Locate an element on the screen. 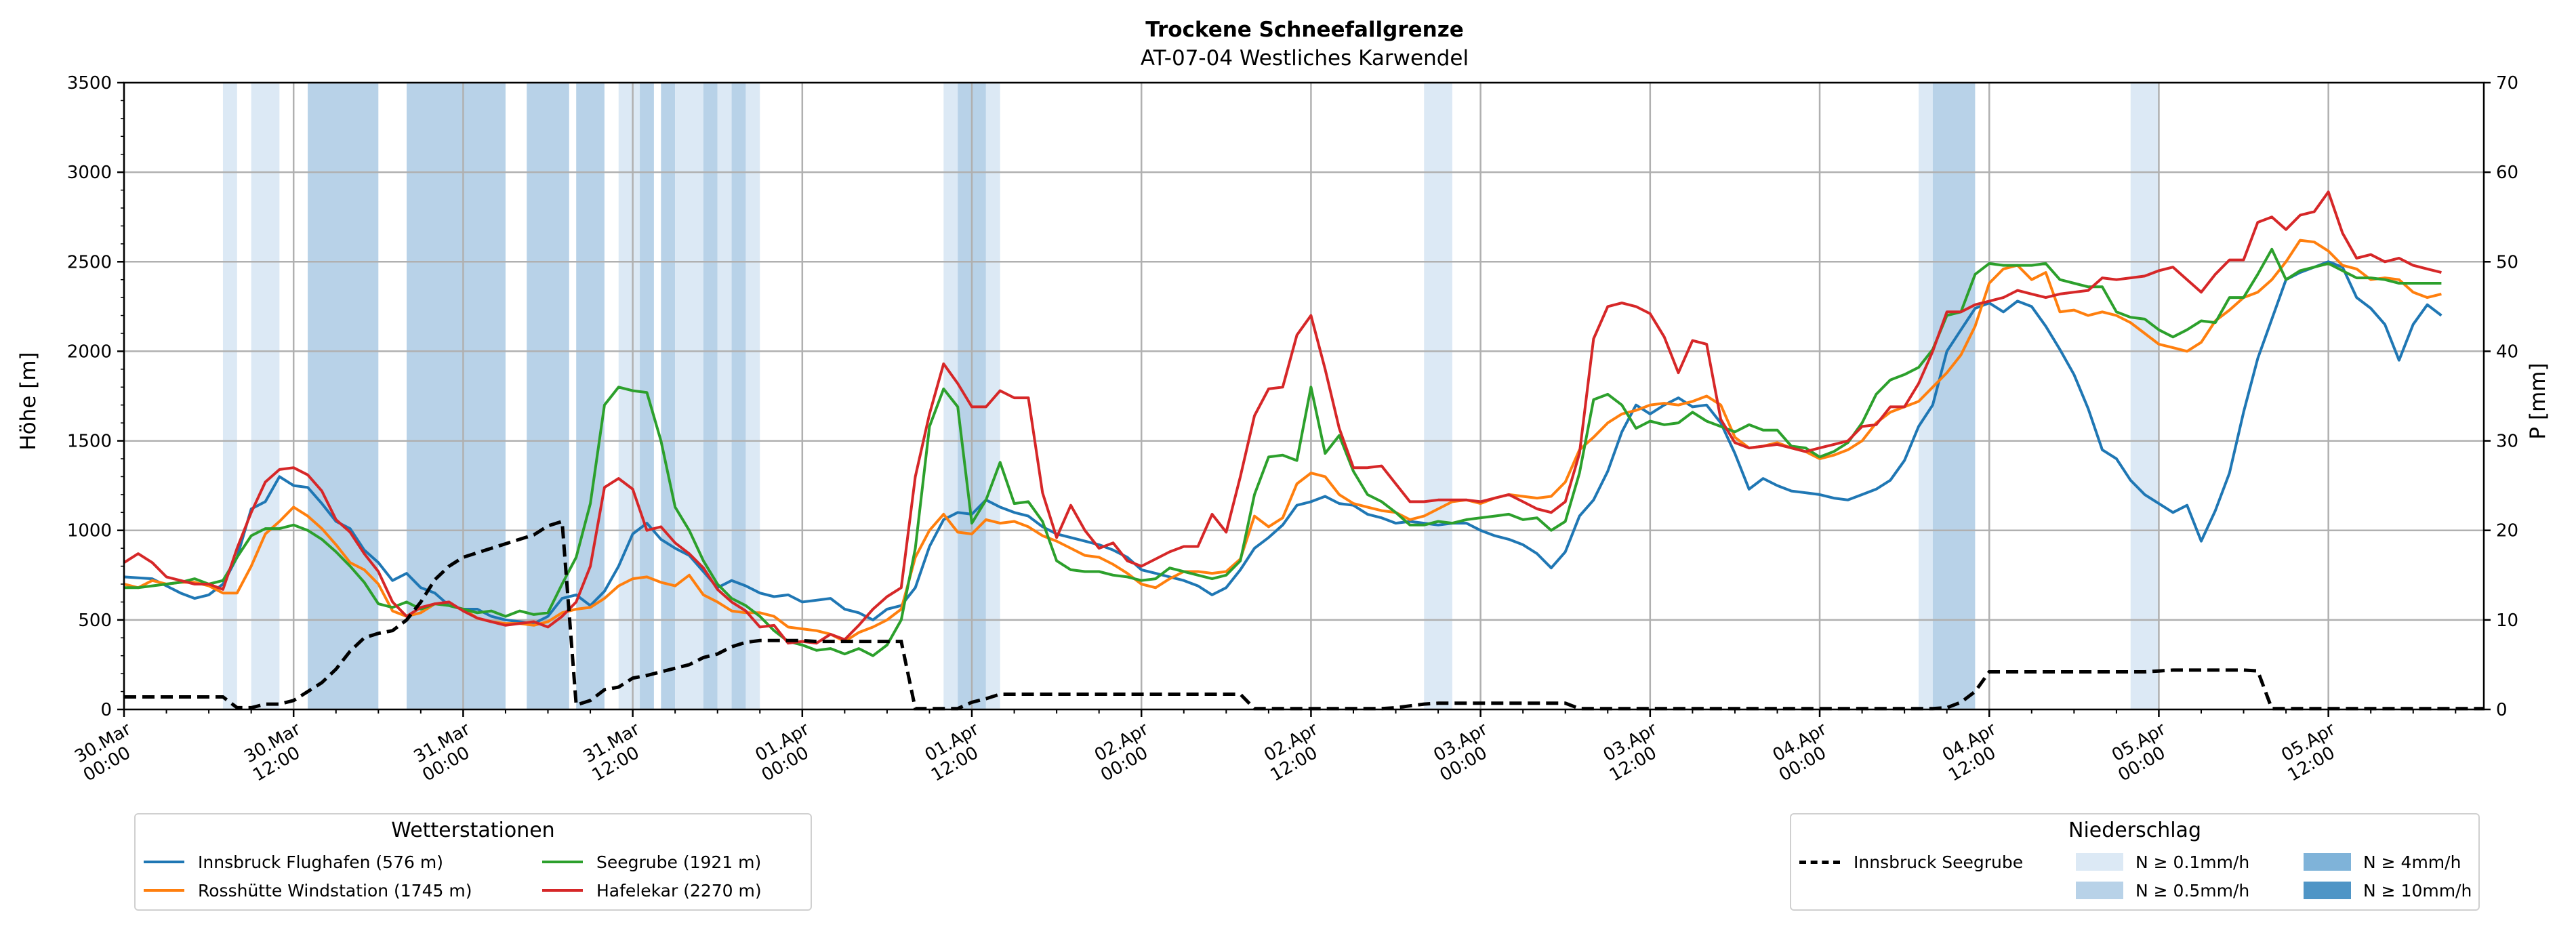 Image resolution: width=2576 pixels, height=929 pixels. y-tick-label-right: 50 is located at coordinates (2507, 262).